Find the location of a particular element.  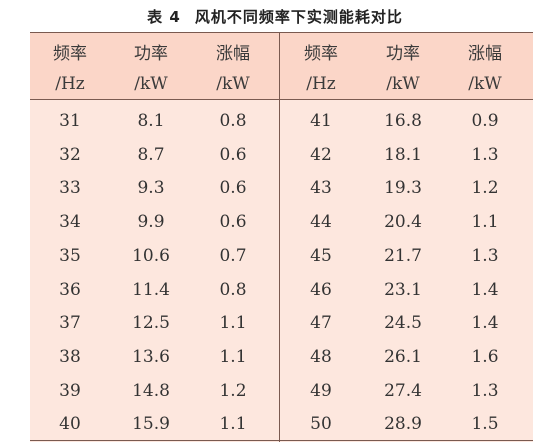

header-left-increase-name: 涨幅 is located at coordinates (233, 54).